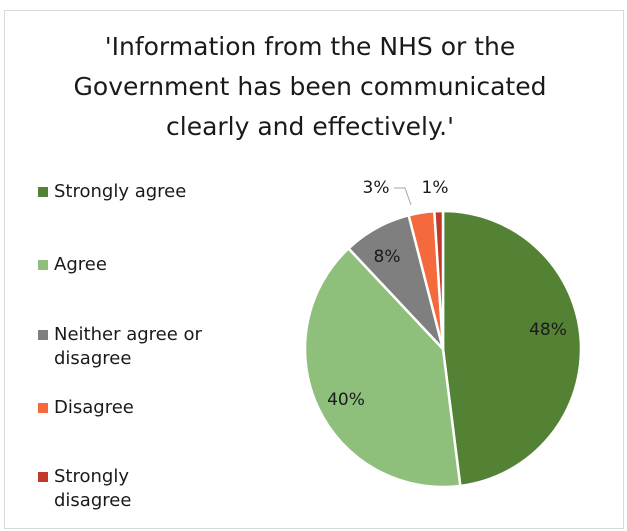  Describe the element at coordinates (402, 196) in the screenshot. I see `leader-line-disagree` at that location.